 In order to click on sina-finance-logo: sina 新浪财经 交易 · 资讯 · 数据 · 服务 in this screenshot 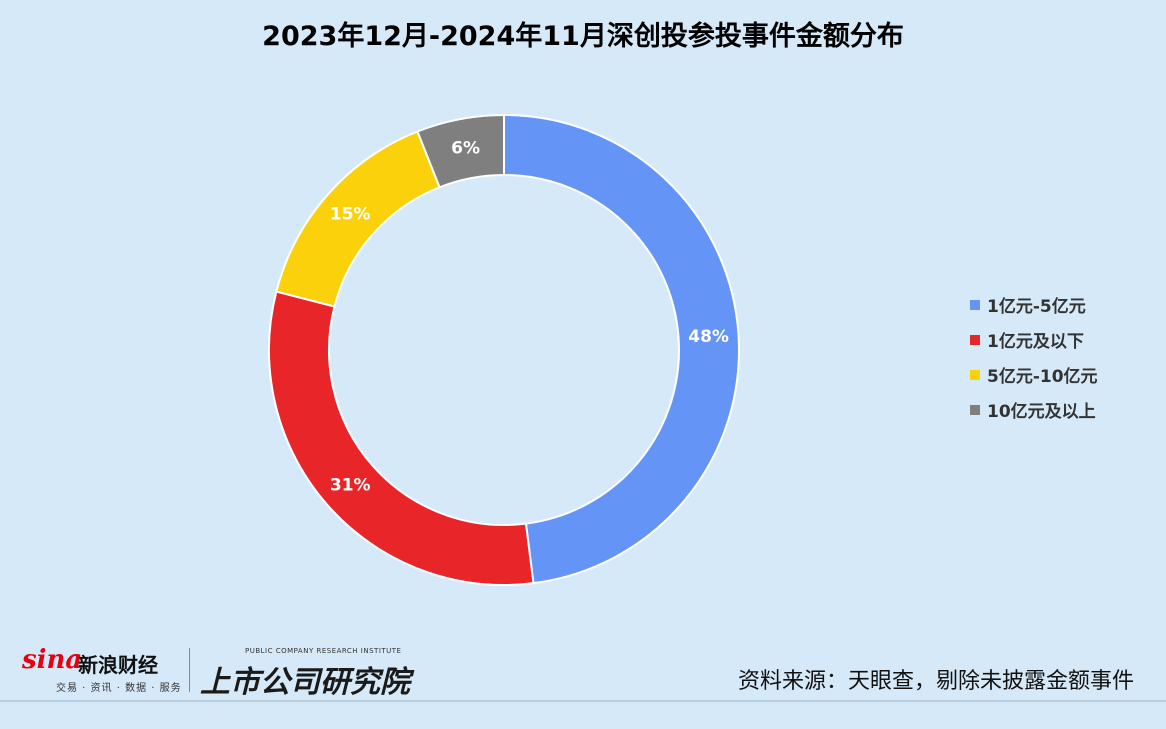, I will do `click(102, 670)`.